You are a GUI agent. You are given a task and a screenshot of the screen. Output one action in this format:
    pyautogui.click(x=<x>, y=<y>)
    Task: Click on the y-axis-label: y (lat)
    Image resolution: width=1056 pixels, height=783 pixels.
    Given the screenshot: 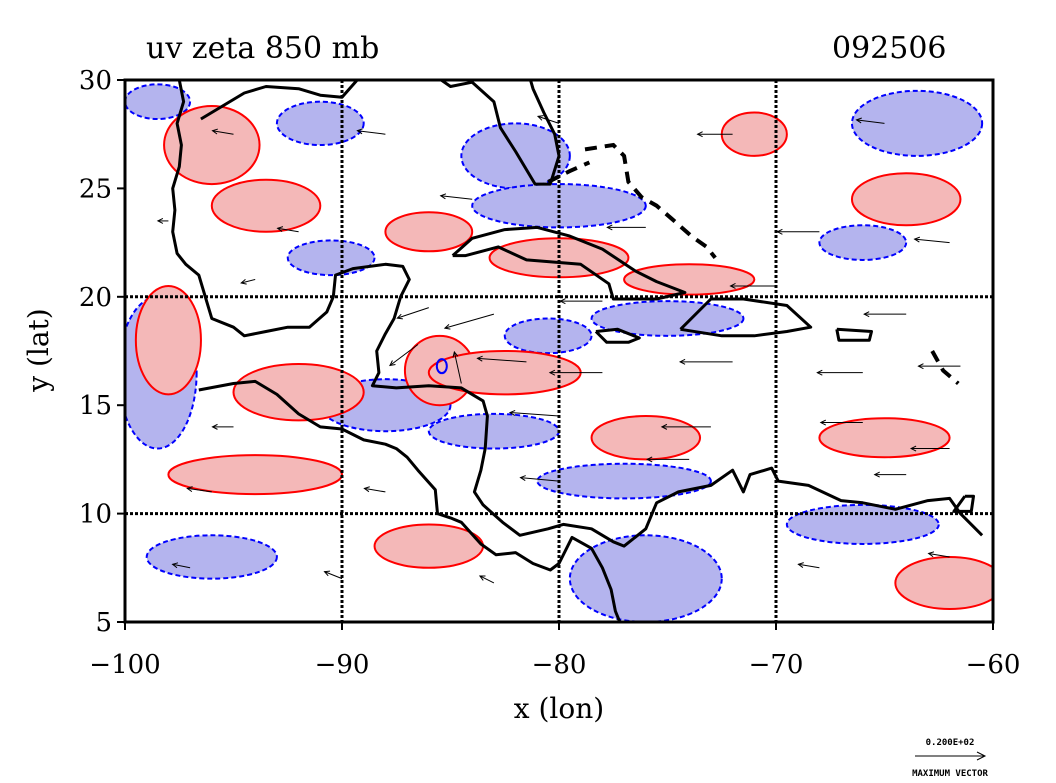 What is the action you would take?
    pyautogui.click(x=38, y=350)
    